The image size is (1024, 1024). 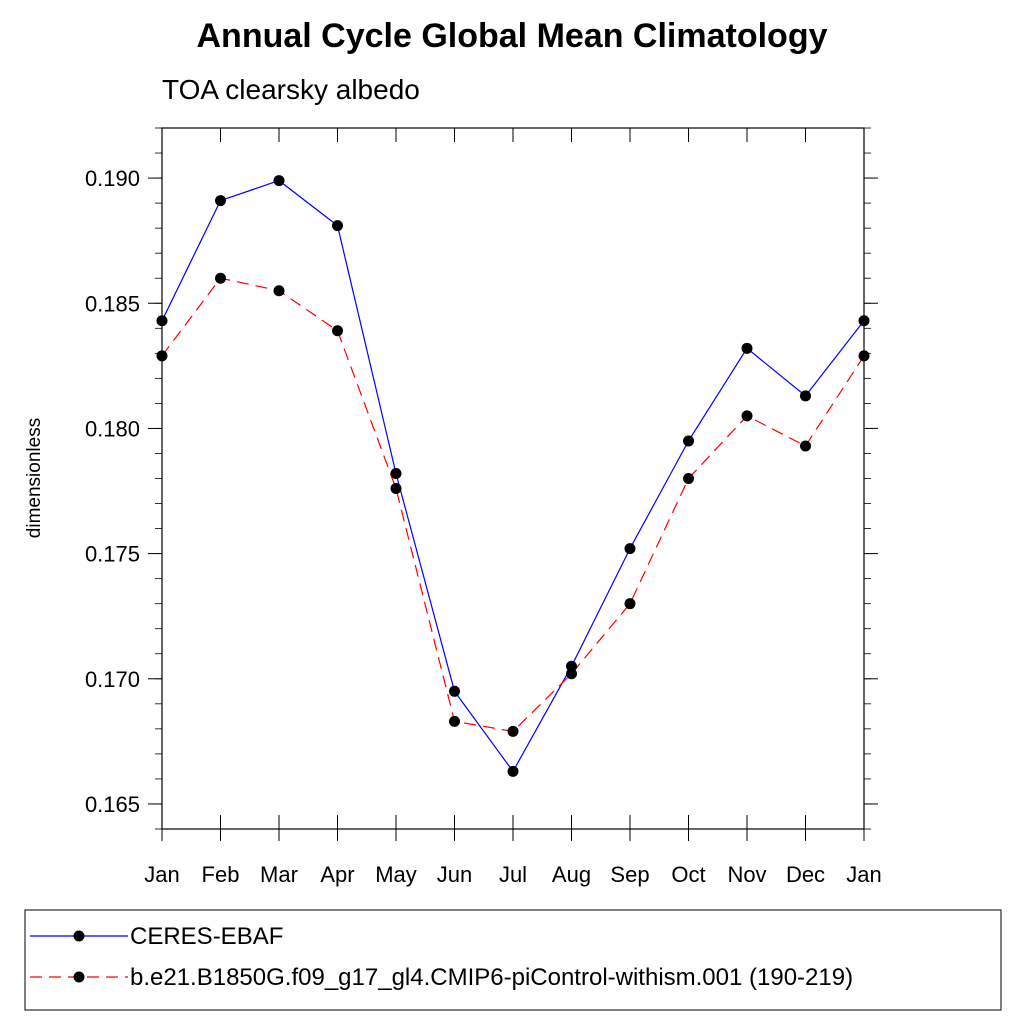 What do you see at coordinates (112, 804) in the screenshot?
I see `y-tick-label: 0.165` at bounding box center [112, 804].